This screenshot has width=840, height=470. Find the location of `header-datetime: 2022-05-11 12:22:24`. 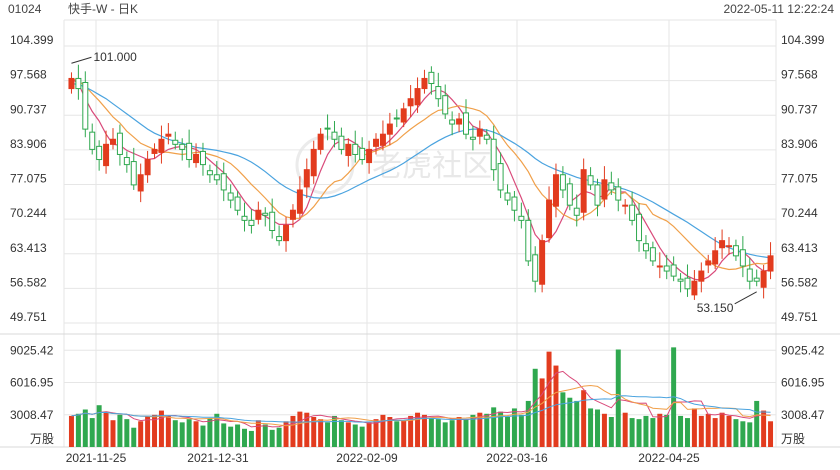

header-datetime: 2022-05-11 12:22:24 is located at coordinates (778, 9).